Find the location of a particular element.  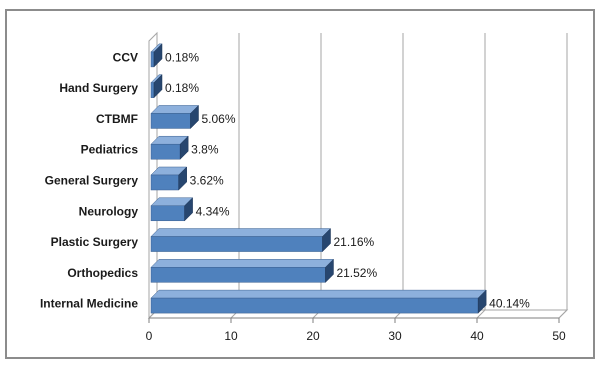

x-tick-label: 40 is located at coordinates (477, 336).